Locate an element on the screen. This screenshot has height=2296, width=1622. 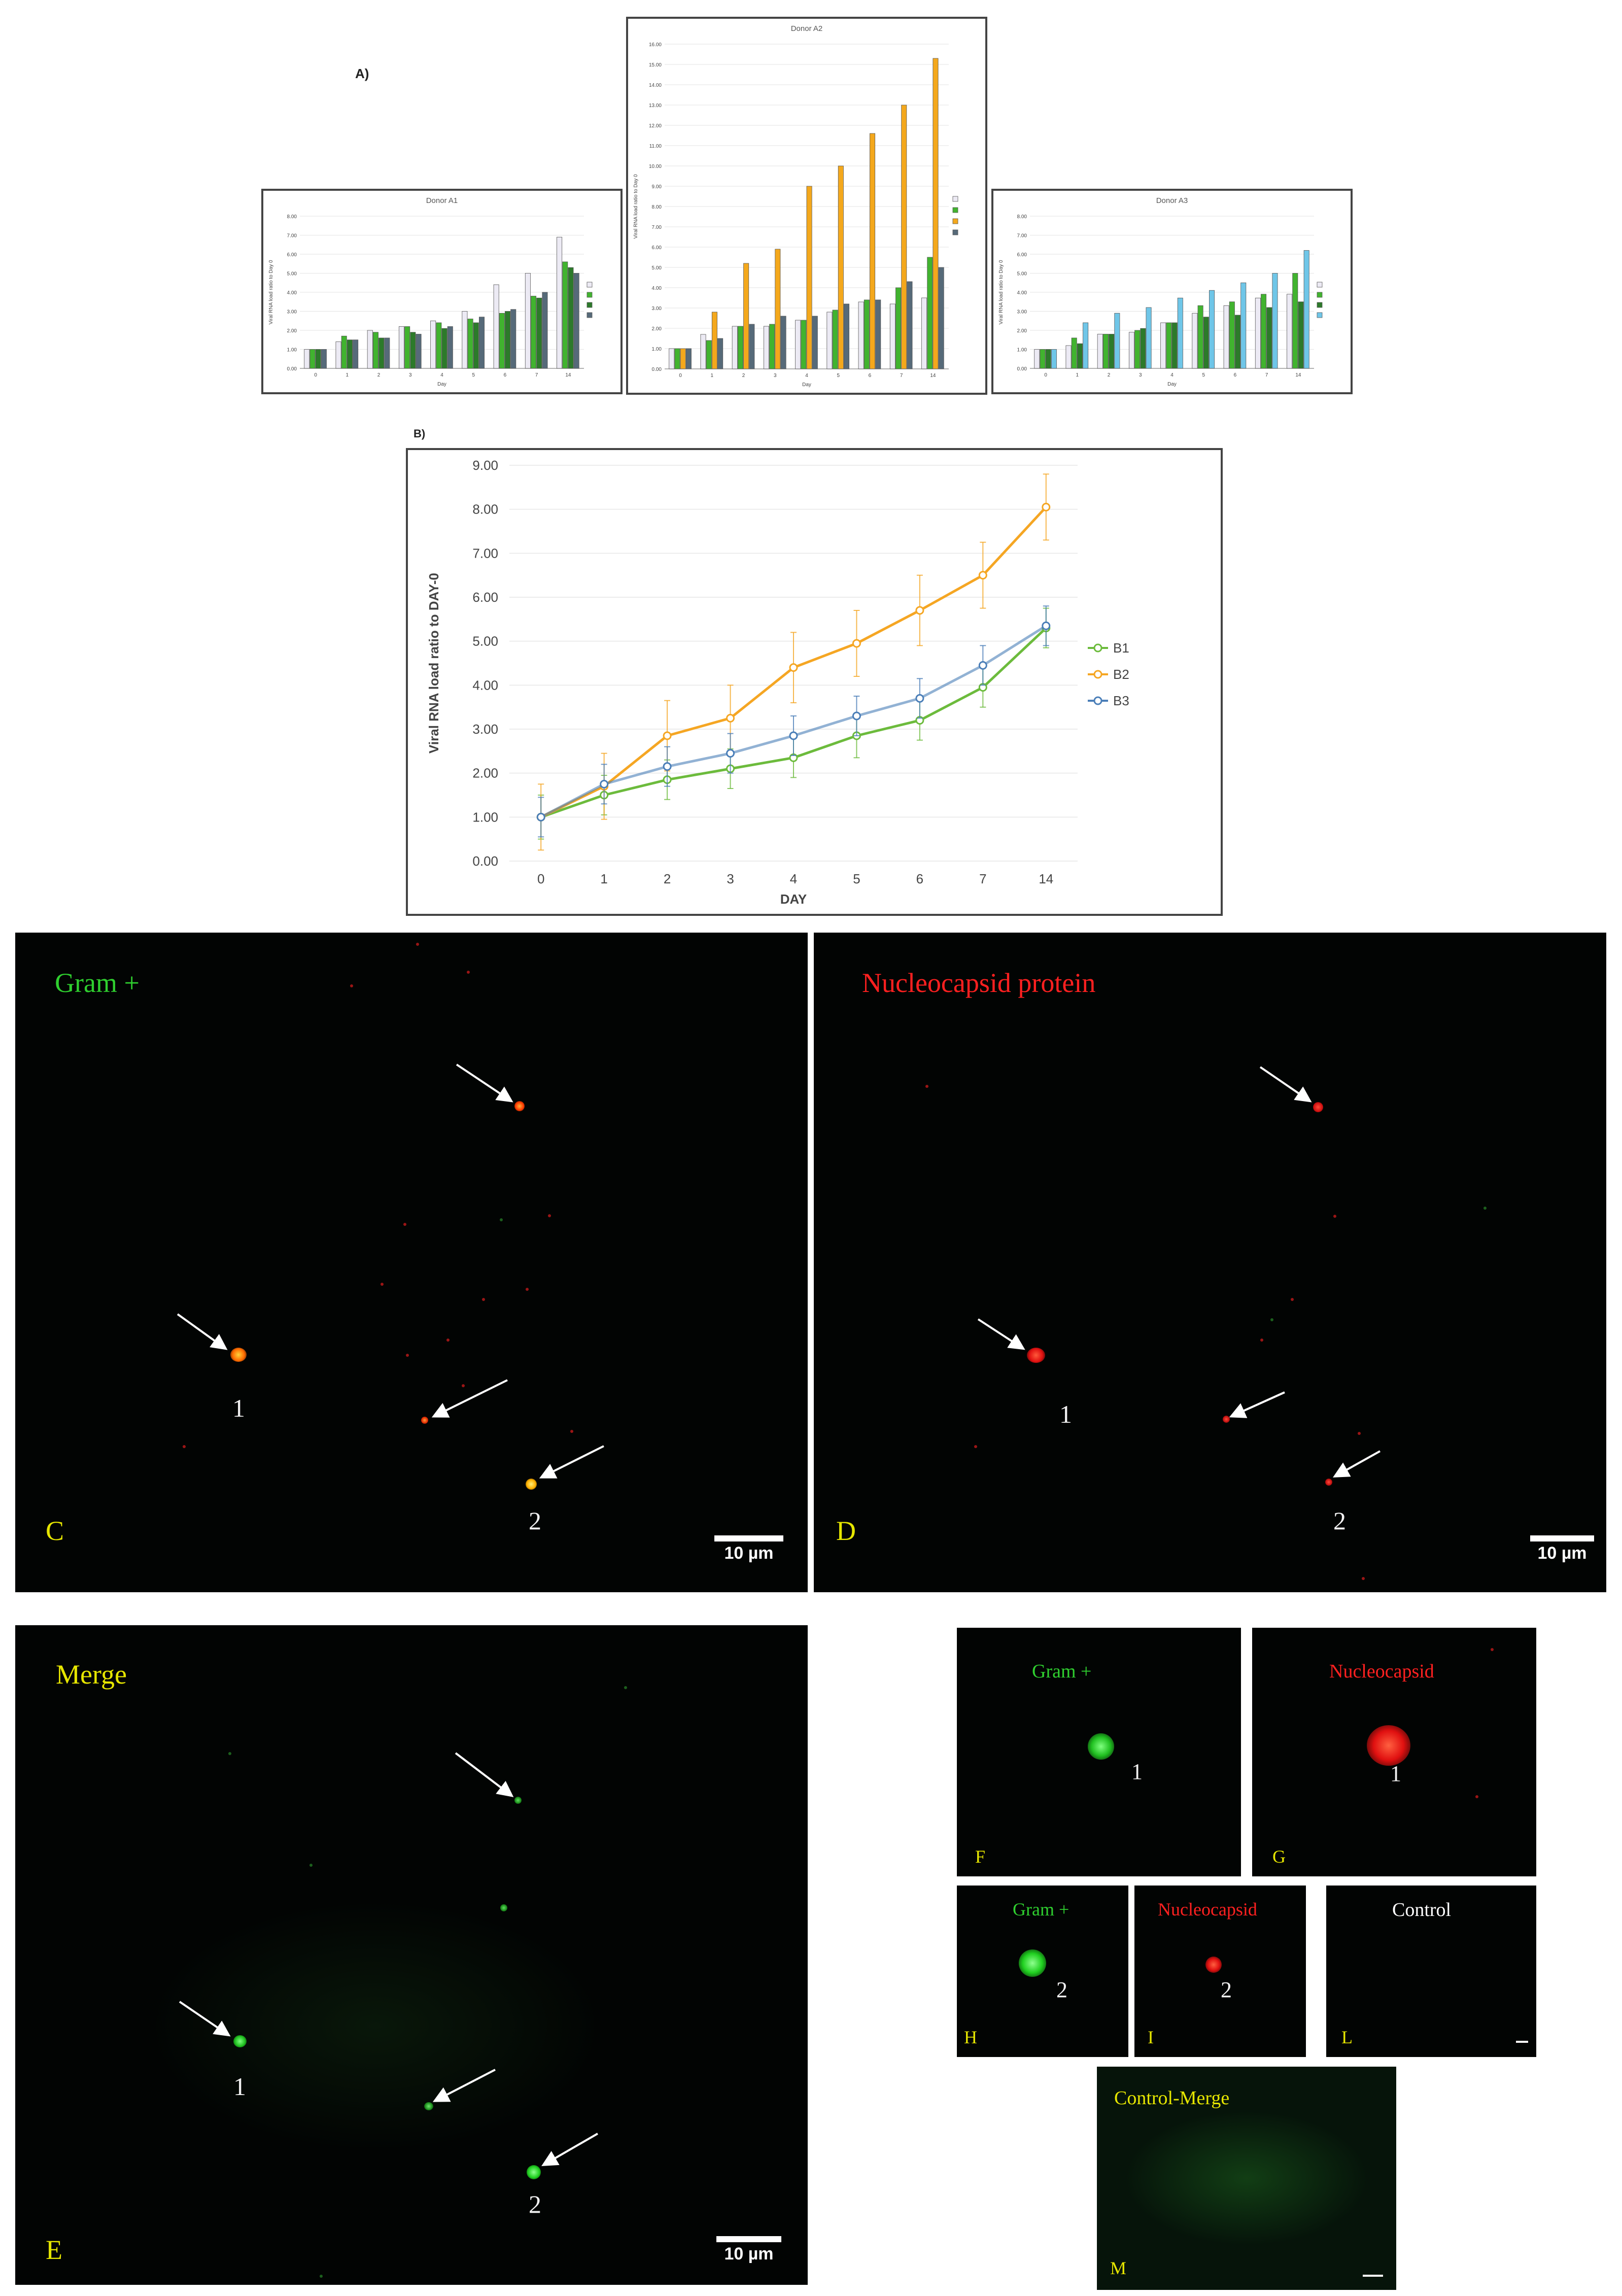
x-tick-label: 5 is located at coordinates (473, 375).